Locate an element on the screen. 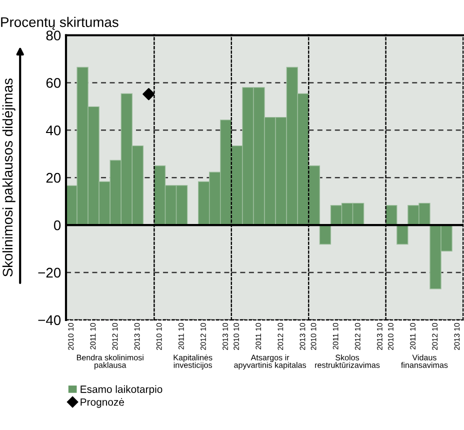 Image resolution: width=464 pixels, height=430 pixels. y-tick-label: 0 is located at coordinates (57, 225).